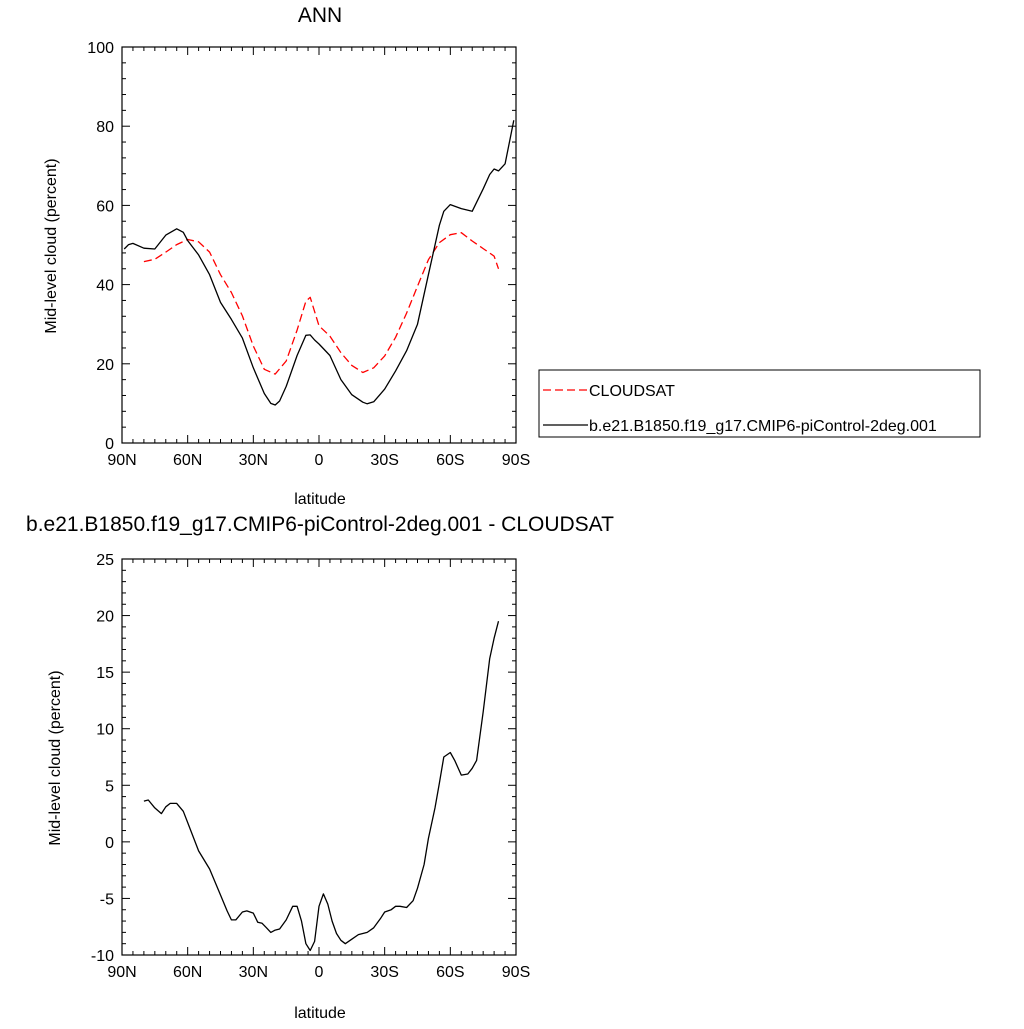 The image size is (1024, 1029). I want to click on chart-1-series-cloudsat, so click(321, 303).